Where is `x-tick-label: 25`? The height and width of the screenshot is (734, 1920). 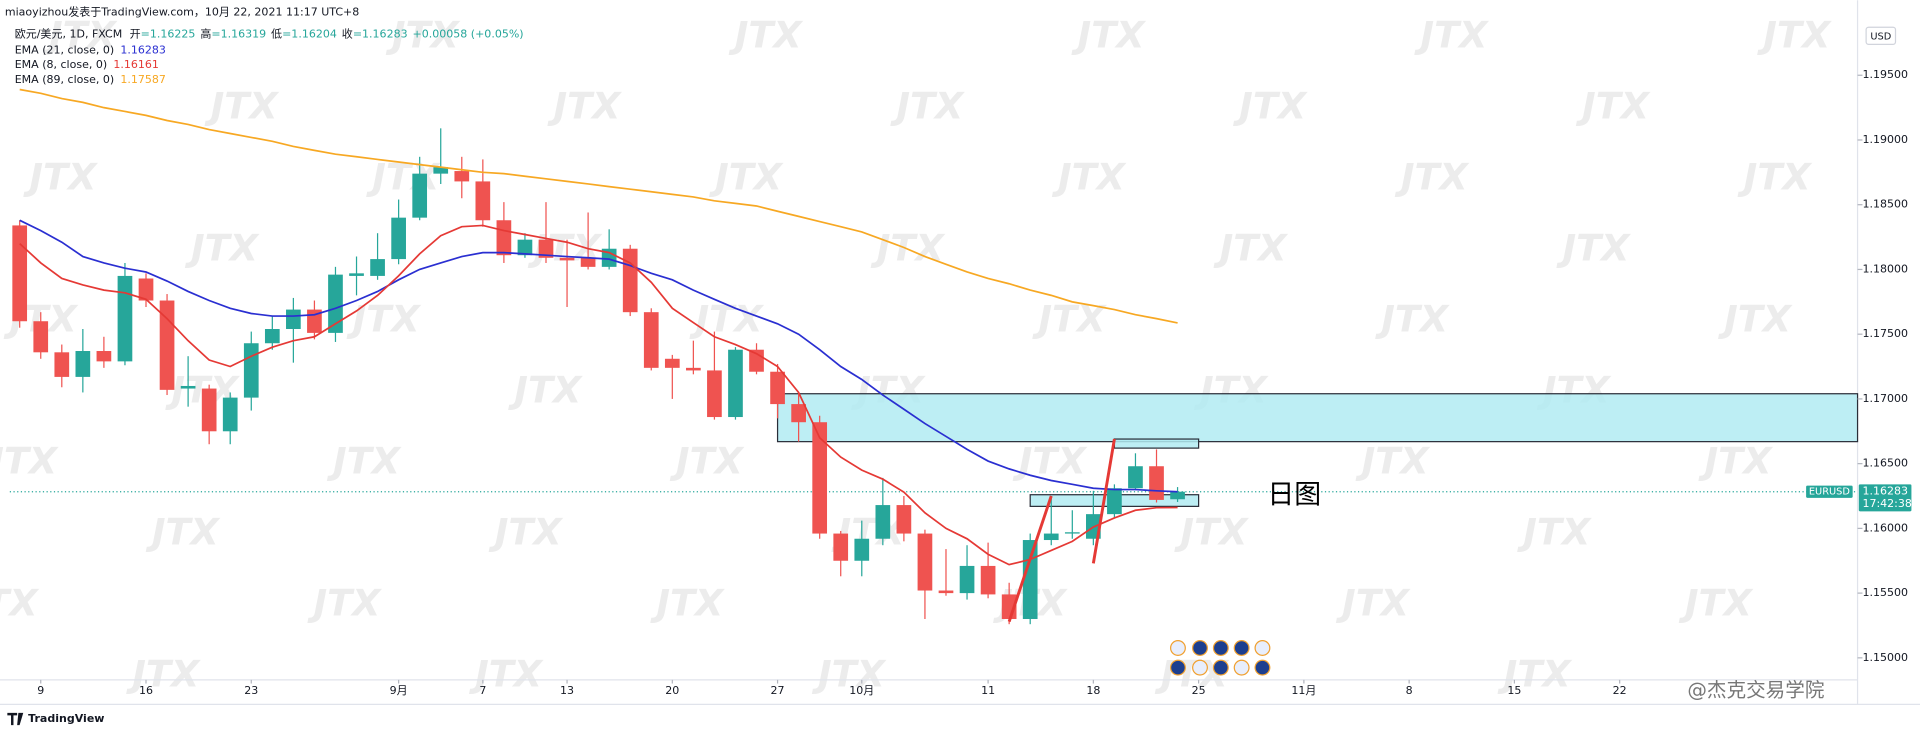 x-tick-label: 25 is located at coordinates (1199, 690).